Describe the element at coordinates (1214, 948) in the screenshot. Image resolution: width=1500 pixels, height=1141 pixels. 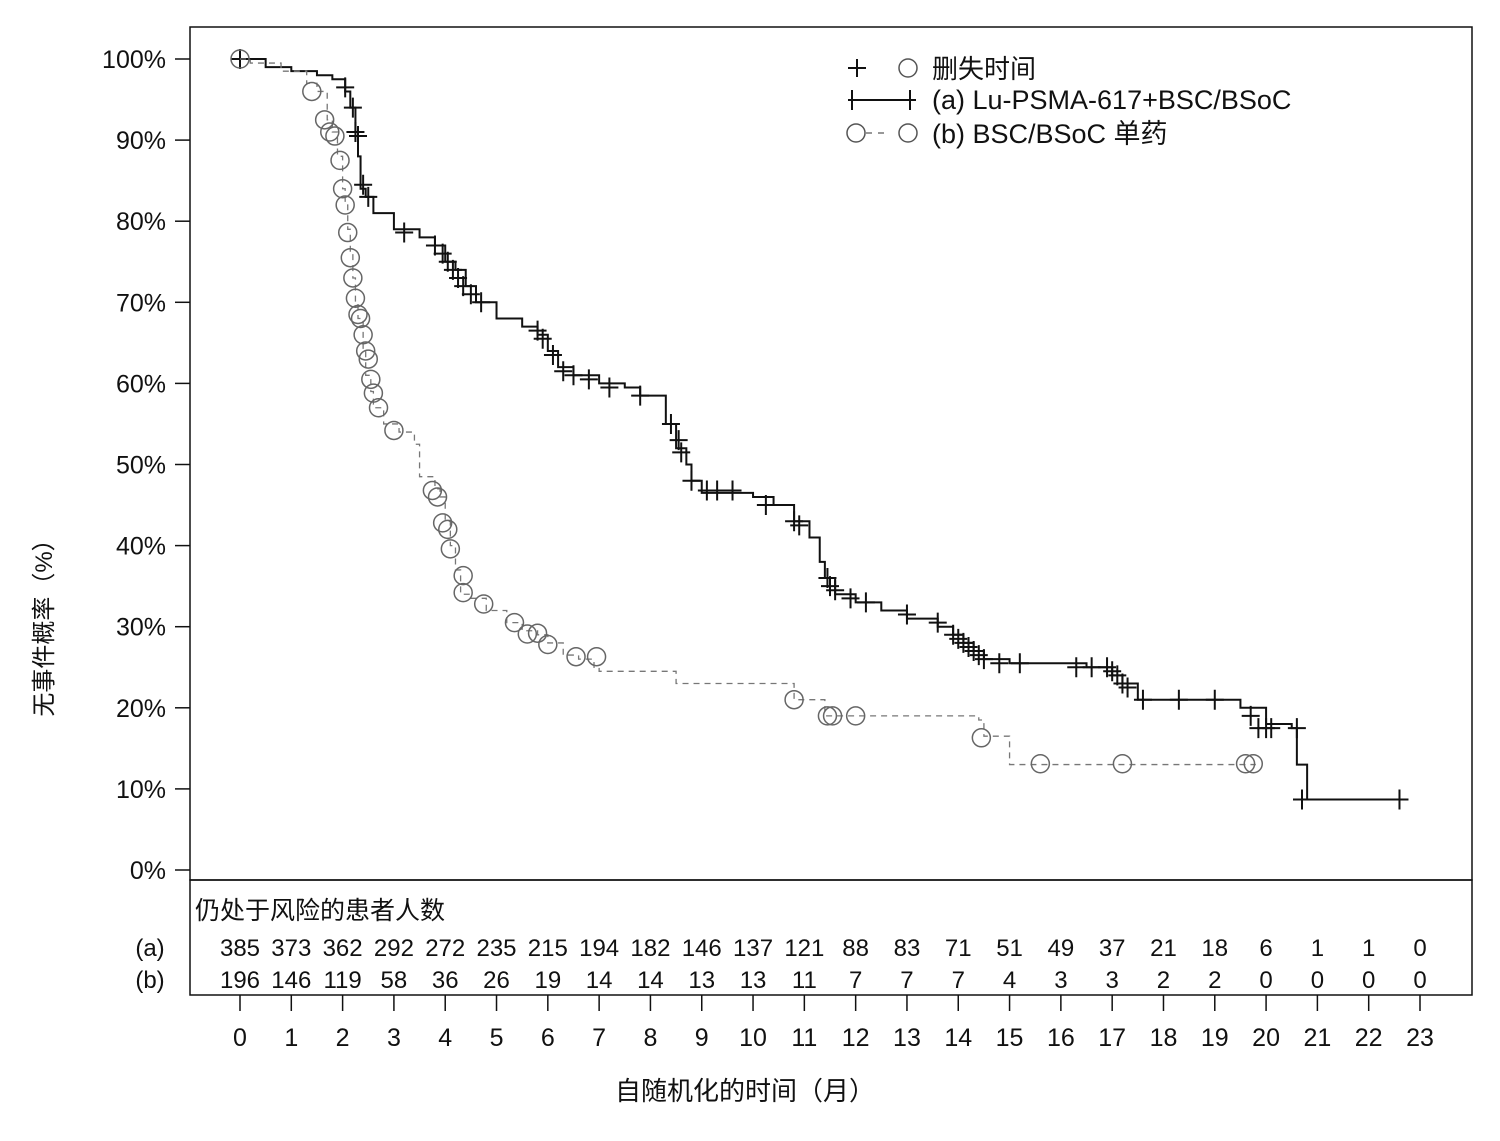
I see `risk-count: 18` at that location.